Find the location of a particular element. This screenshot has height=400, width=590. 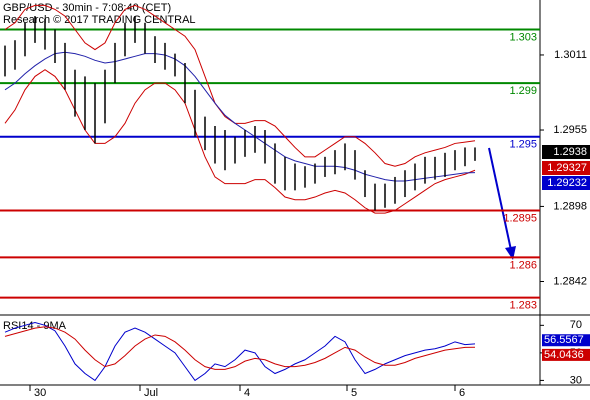

price-marker-label: 1.29232 is located at coordinates (567, 183).